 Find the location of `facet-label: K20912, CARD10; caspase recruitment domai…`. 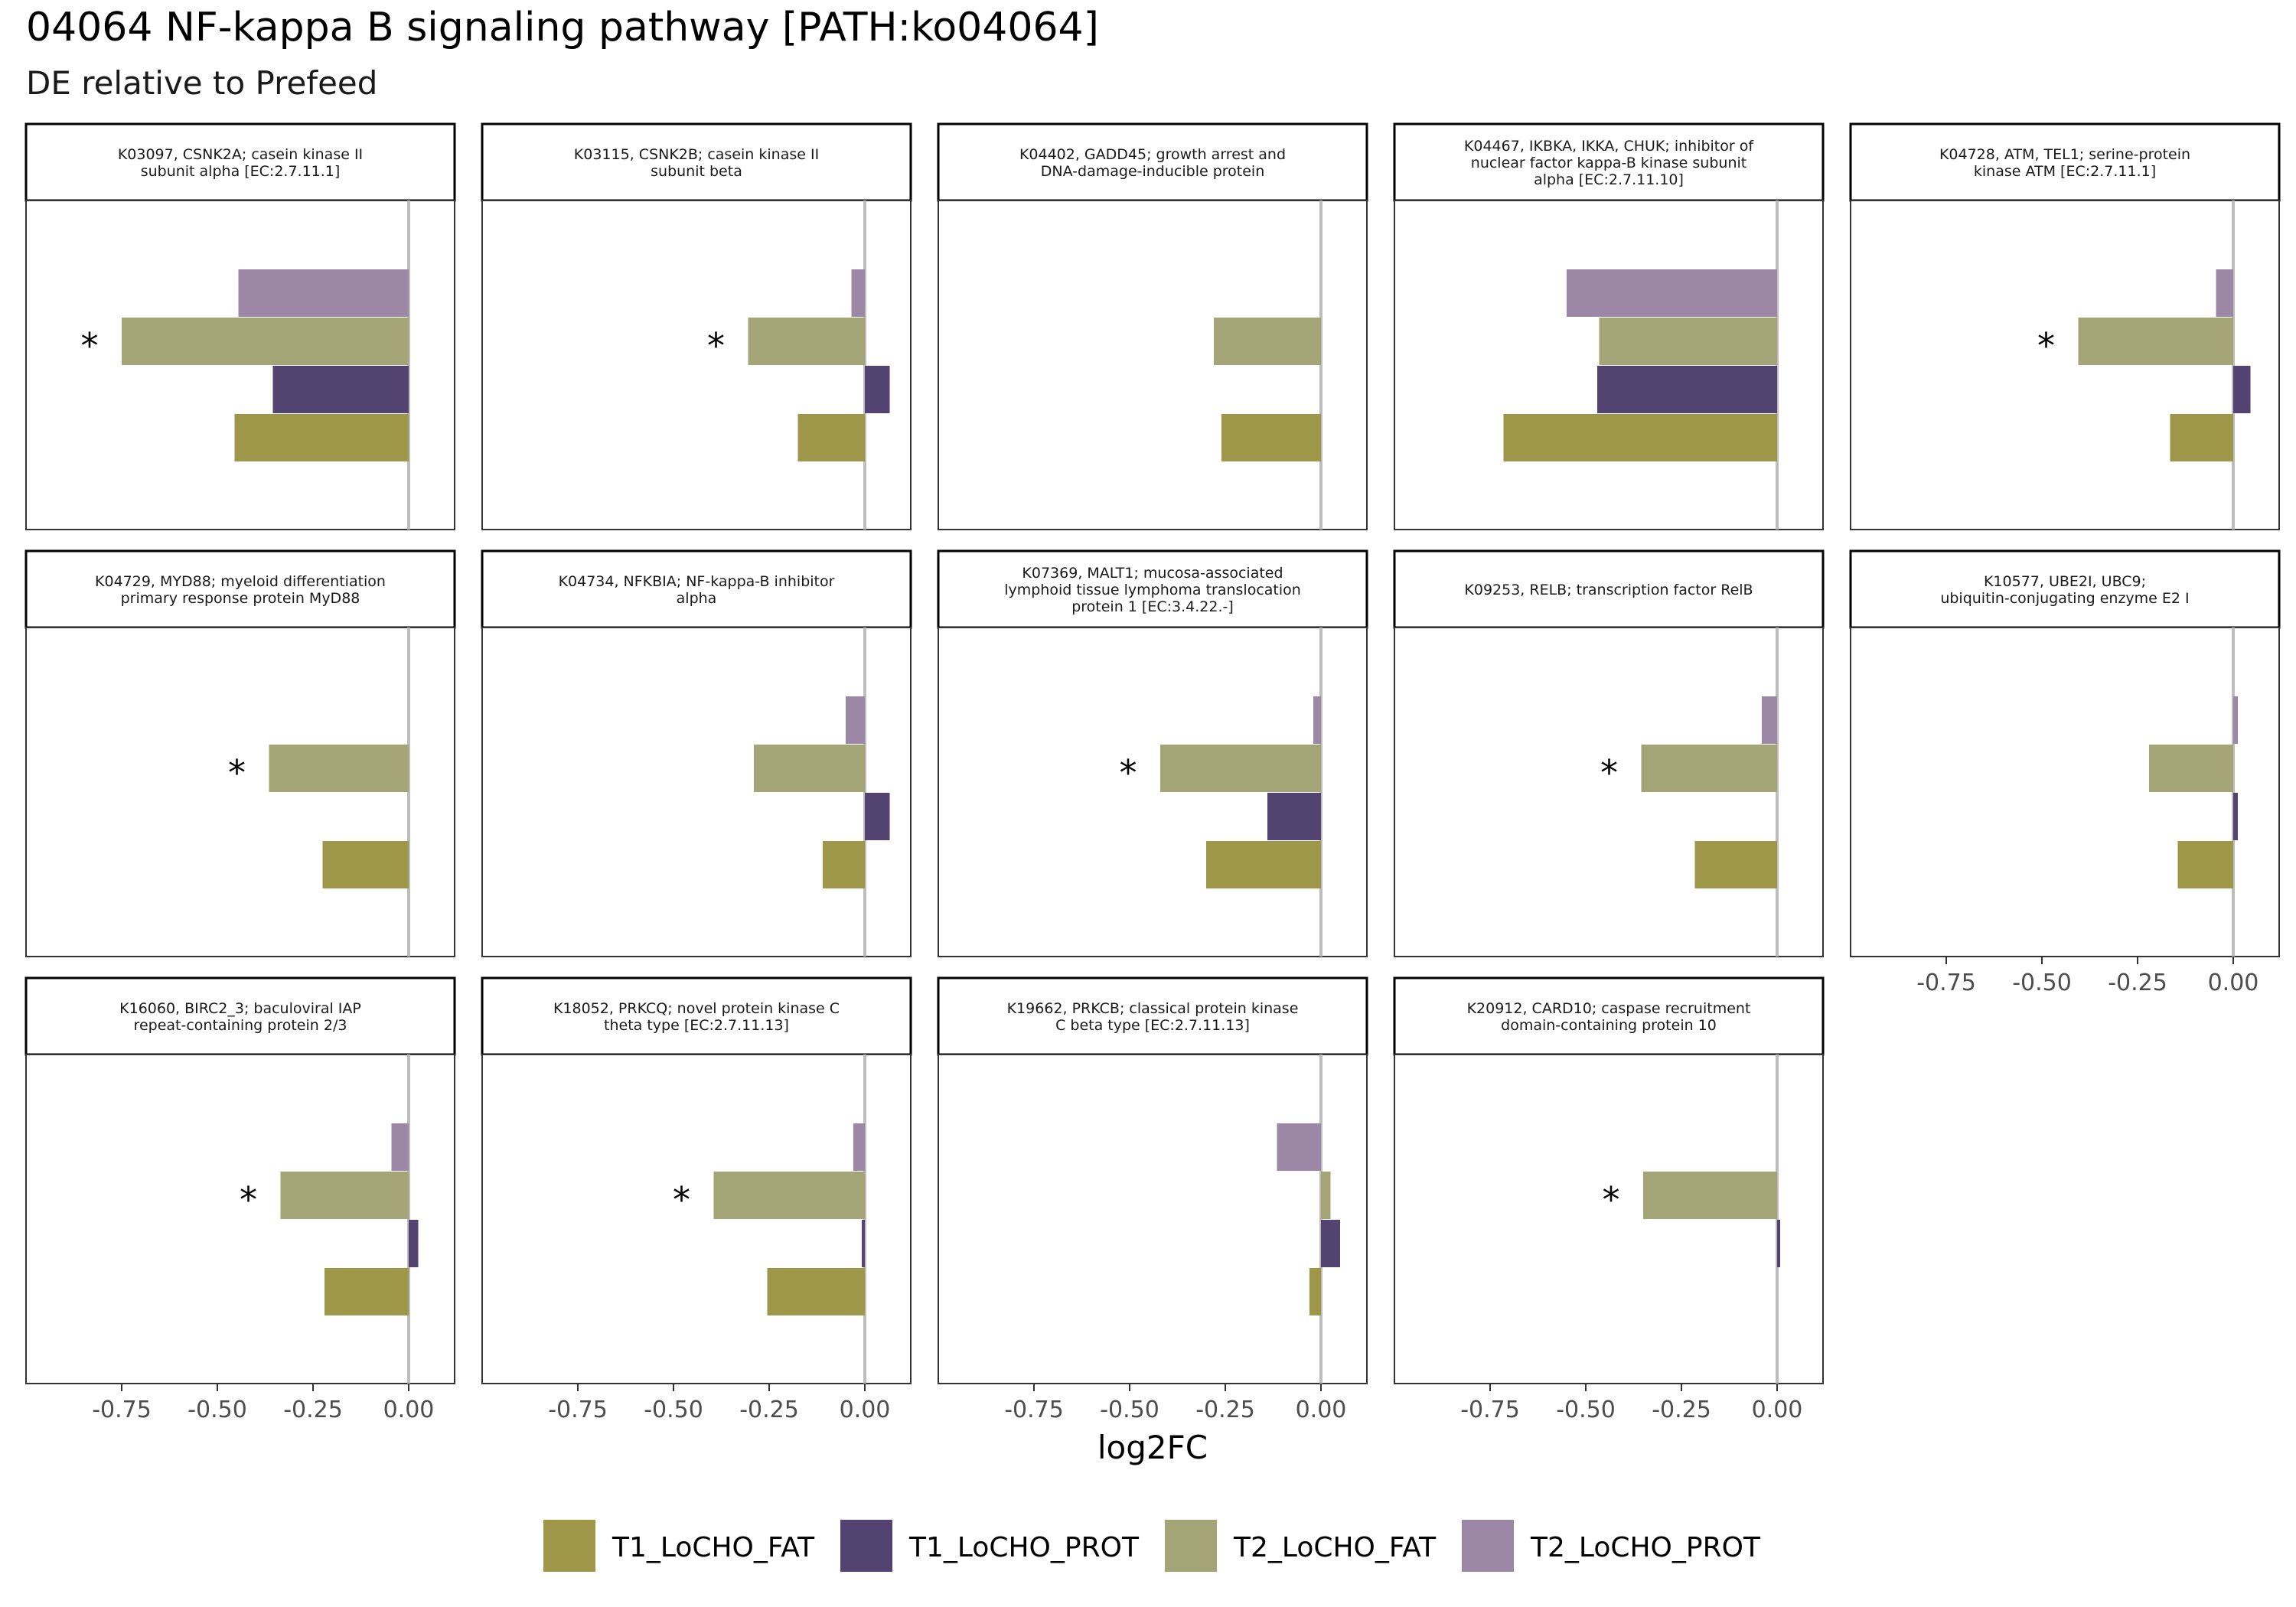

facet-label: K20912, CARD10; caspase recruitment domai… is located at coordinates (1609, 1017).